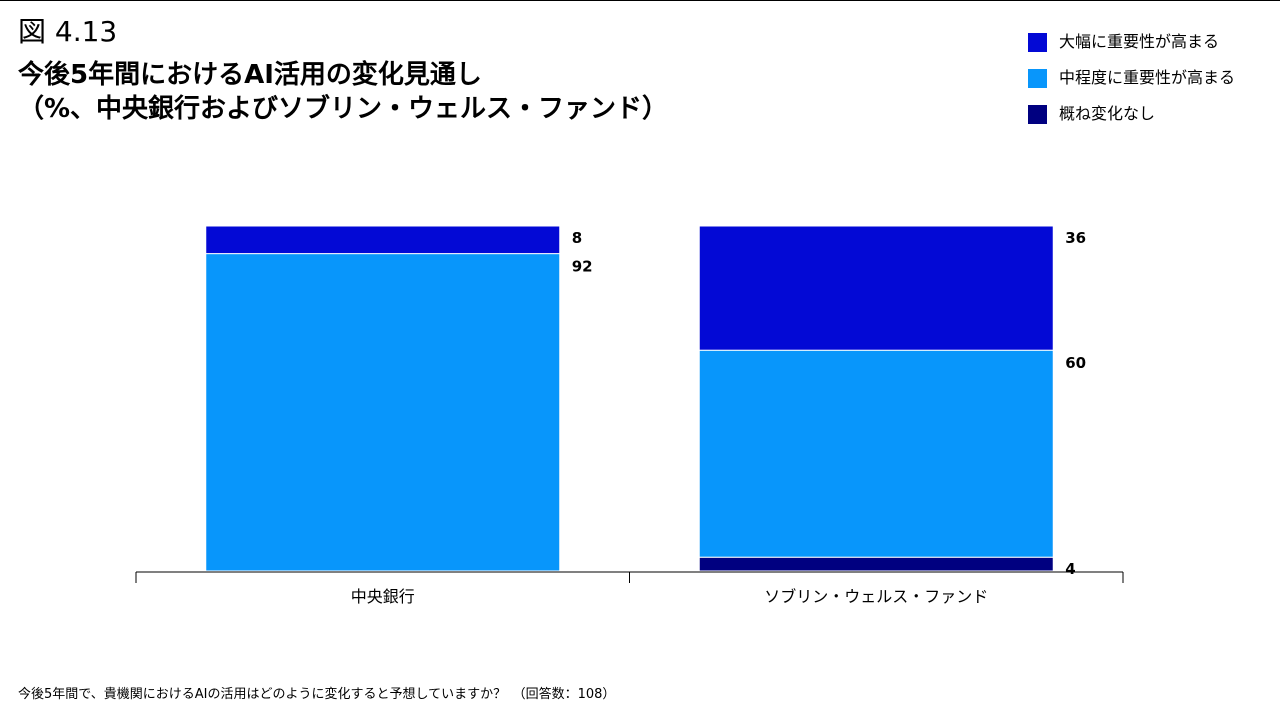 This screenshot has height=720, width=1280. I want to click on legend-label-moderate-increase: 中程度に重要性が高まる, so click(1147, 77).